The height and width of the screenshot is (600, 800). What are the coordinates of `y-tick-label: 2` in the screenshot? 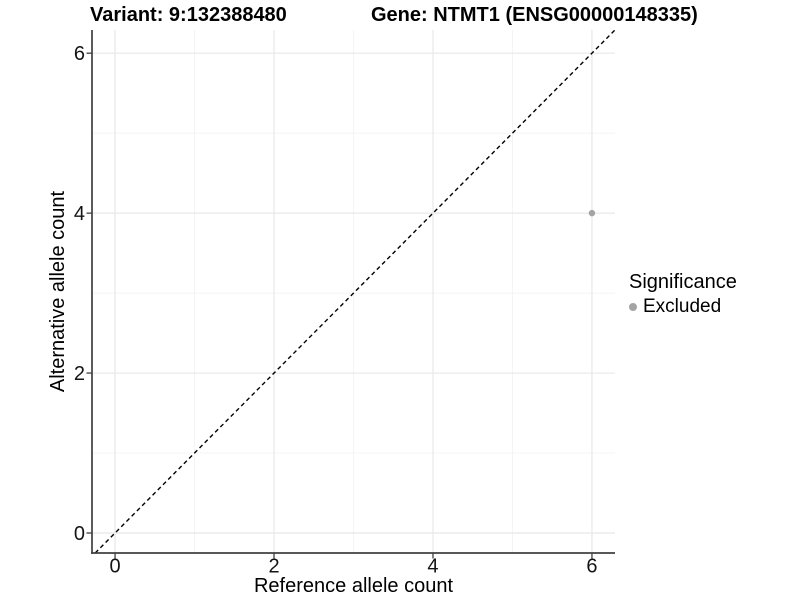 It's located at (79, 374).